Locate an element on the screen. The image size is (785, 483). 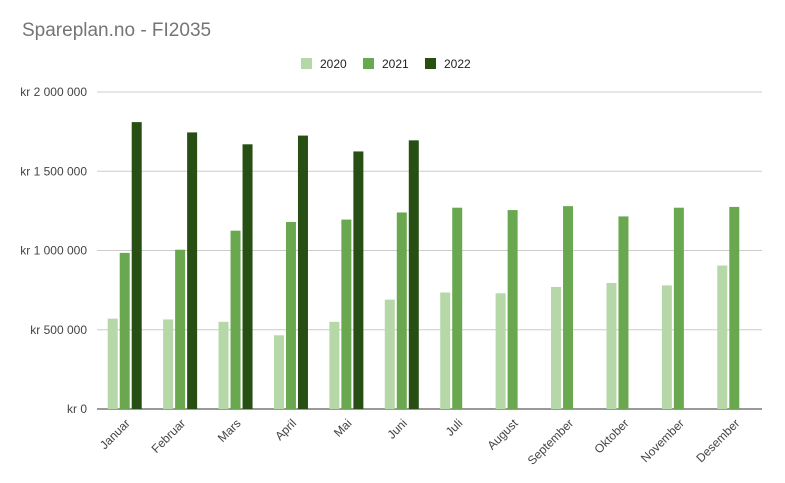
bar-2022-februar is located at coordinates (192, 271).